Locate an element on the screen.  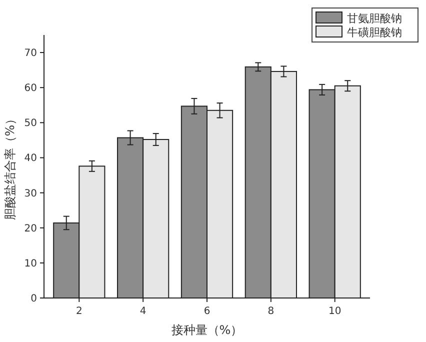
x-tick-label: 2 is located at coordinates (79, 311).